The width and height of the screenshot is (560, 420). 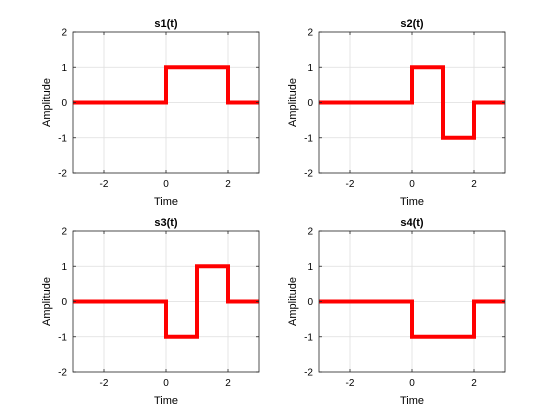 What do you see at coordinates (412, 24) in the screenshot?
I see `panel-2-title: s2(t)` at bounding box center [412, 24].